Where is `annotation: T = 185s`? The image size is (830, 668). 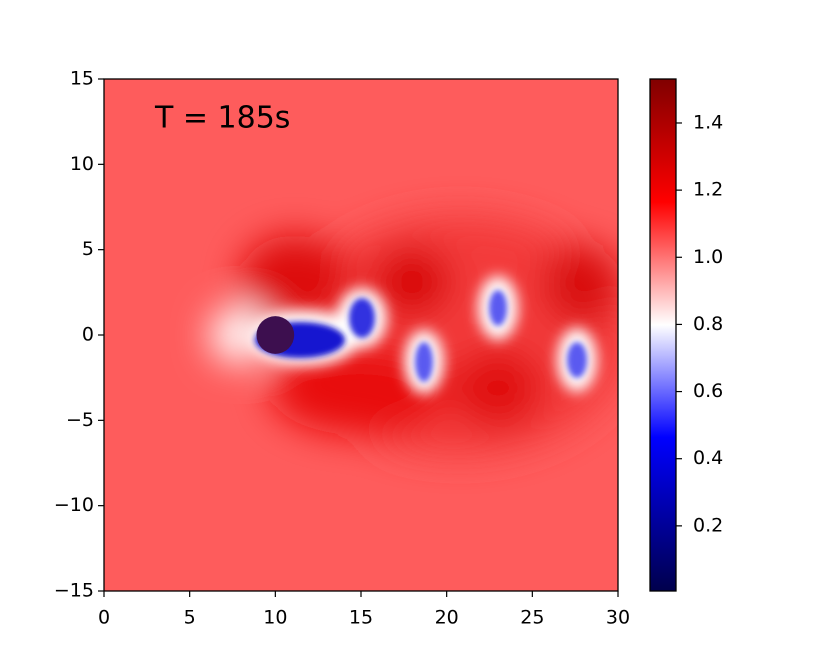
annotation: T = 185s is located at coordinates (222, 118).